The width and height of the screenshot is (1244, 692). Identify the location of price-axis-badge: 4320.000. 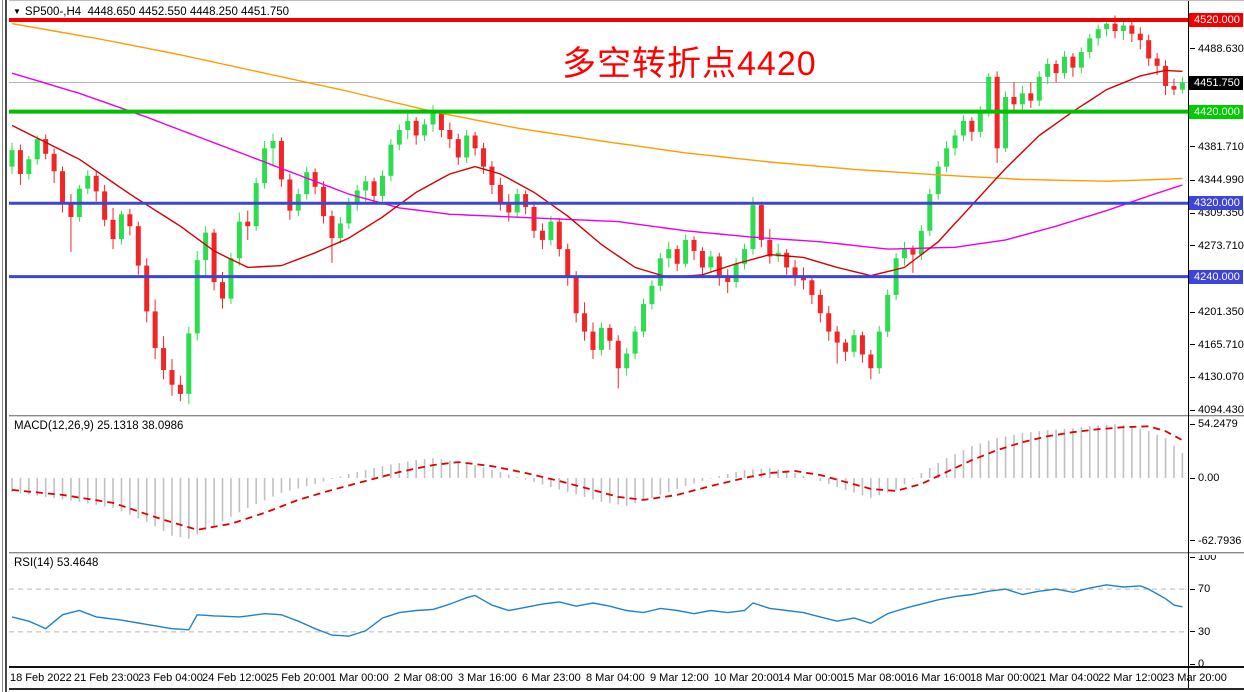
(1216, 203).